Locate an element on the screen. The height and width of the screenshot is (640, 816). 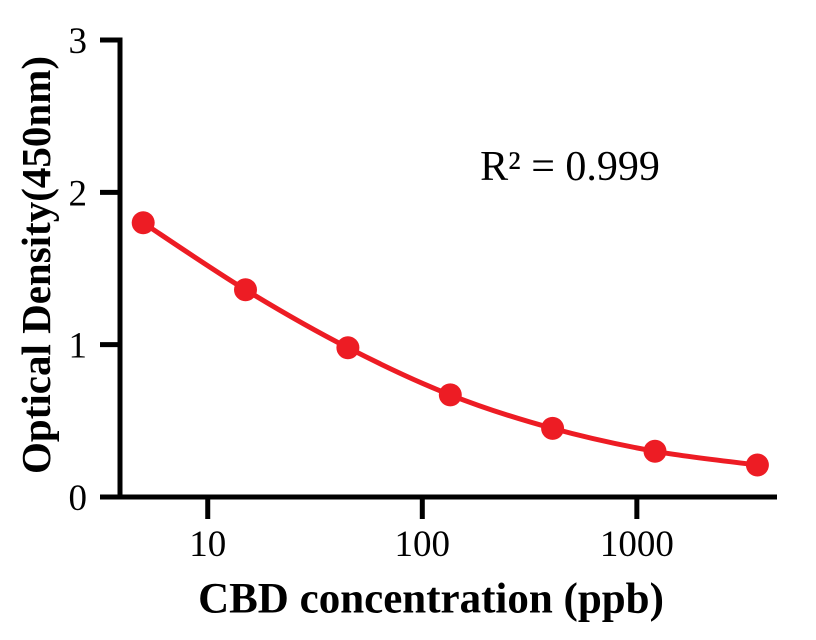
r-squared-annotation: R² = 0.999 is located at coordinates (570, 167).